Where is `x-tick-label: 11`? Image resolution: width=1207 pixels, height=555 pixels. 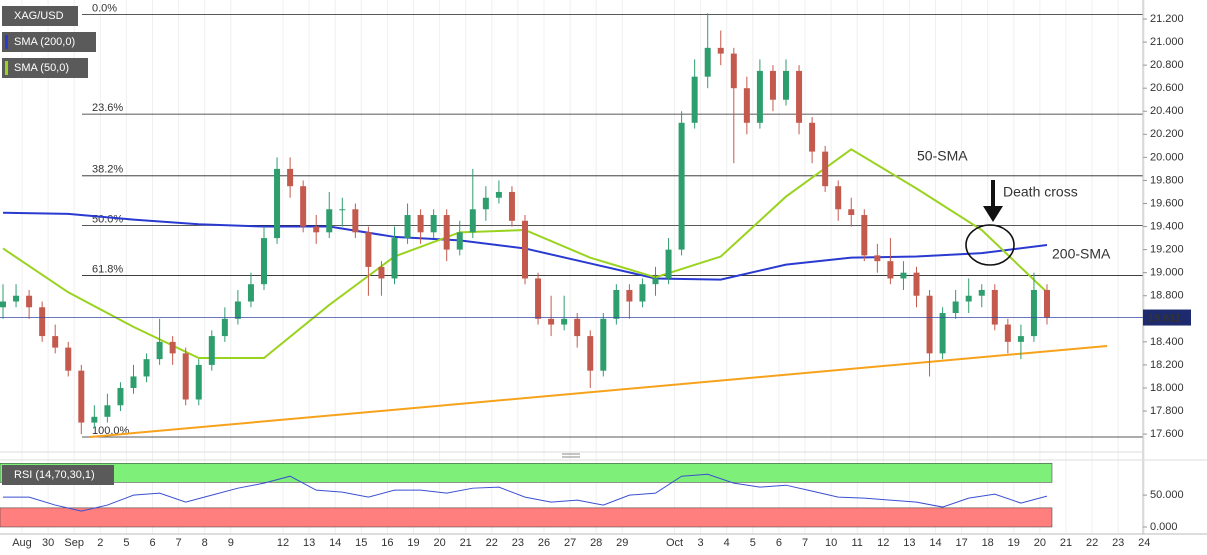 x-tick-label: 11 is located at coordinates (856, 543).